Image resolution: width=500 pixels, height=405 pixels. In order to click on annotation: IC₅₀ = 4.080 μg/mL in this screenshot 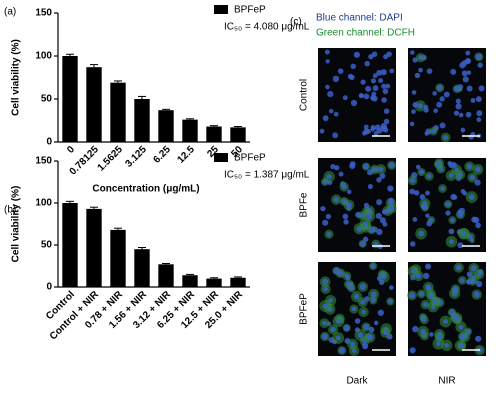, I will do `click(267, 27)`.